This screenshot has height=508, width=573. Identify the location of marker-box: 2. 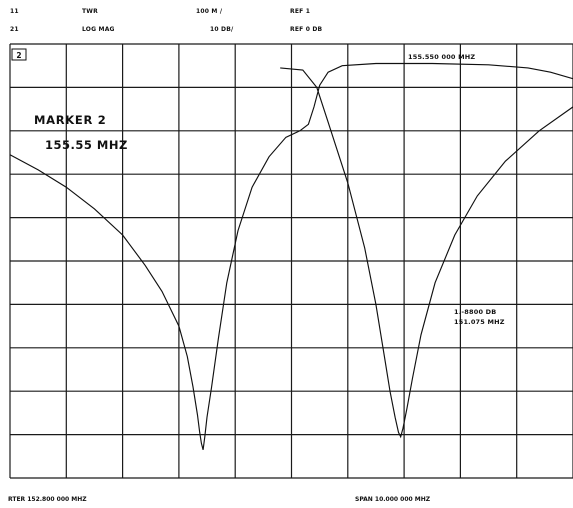
(19, 54).